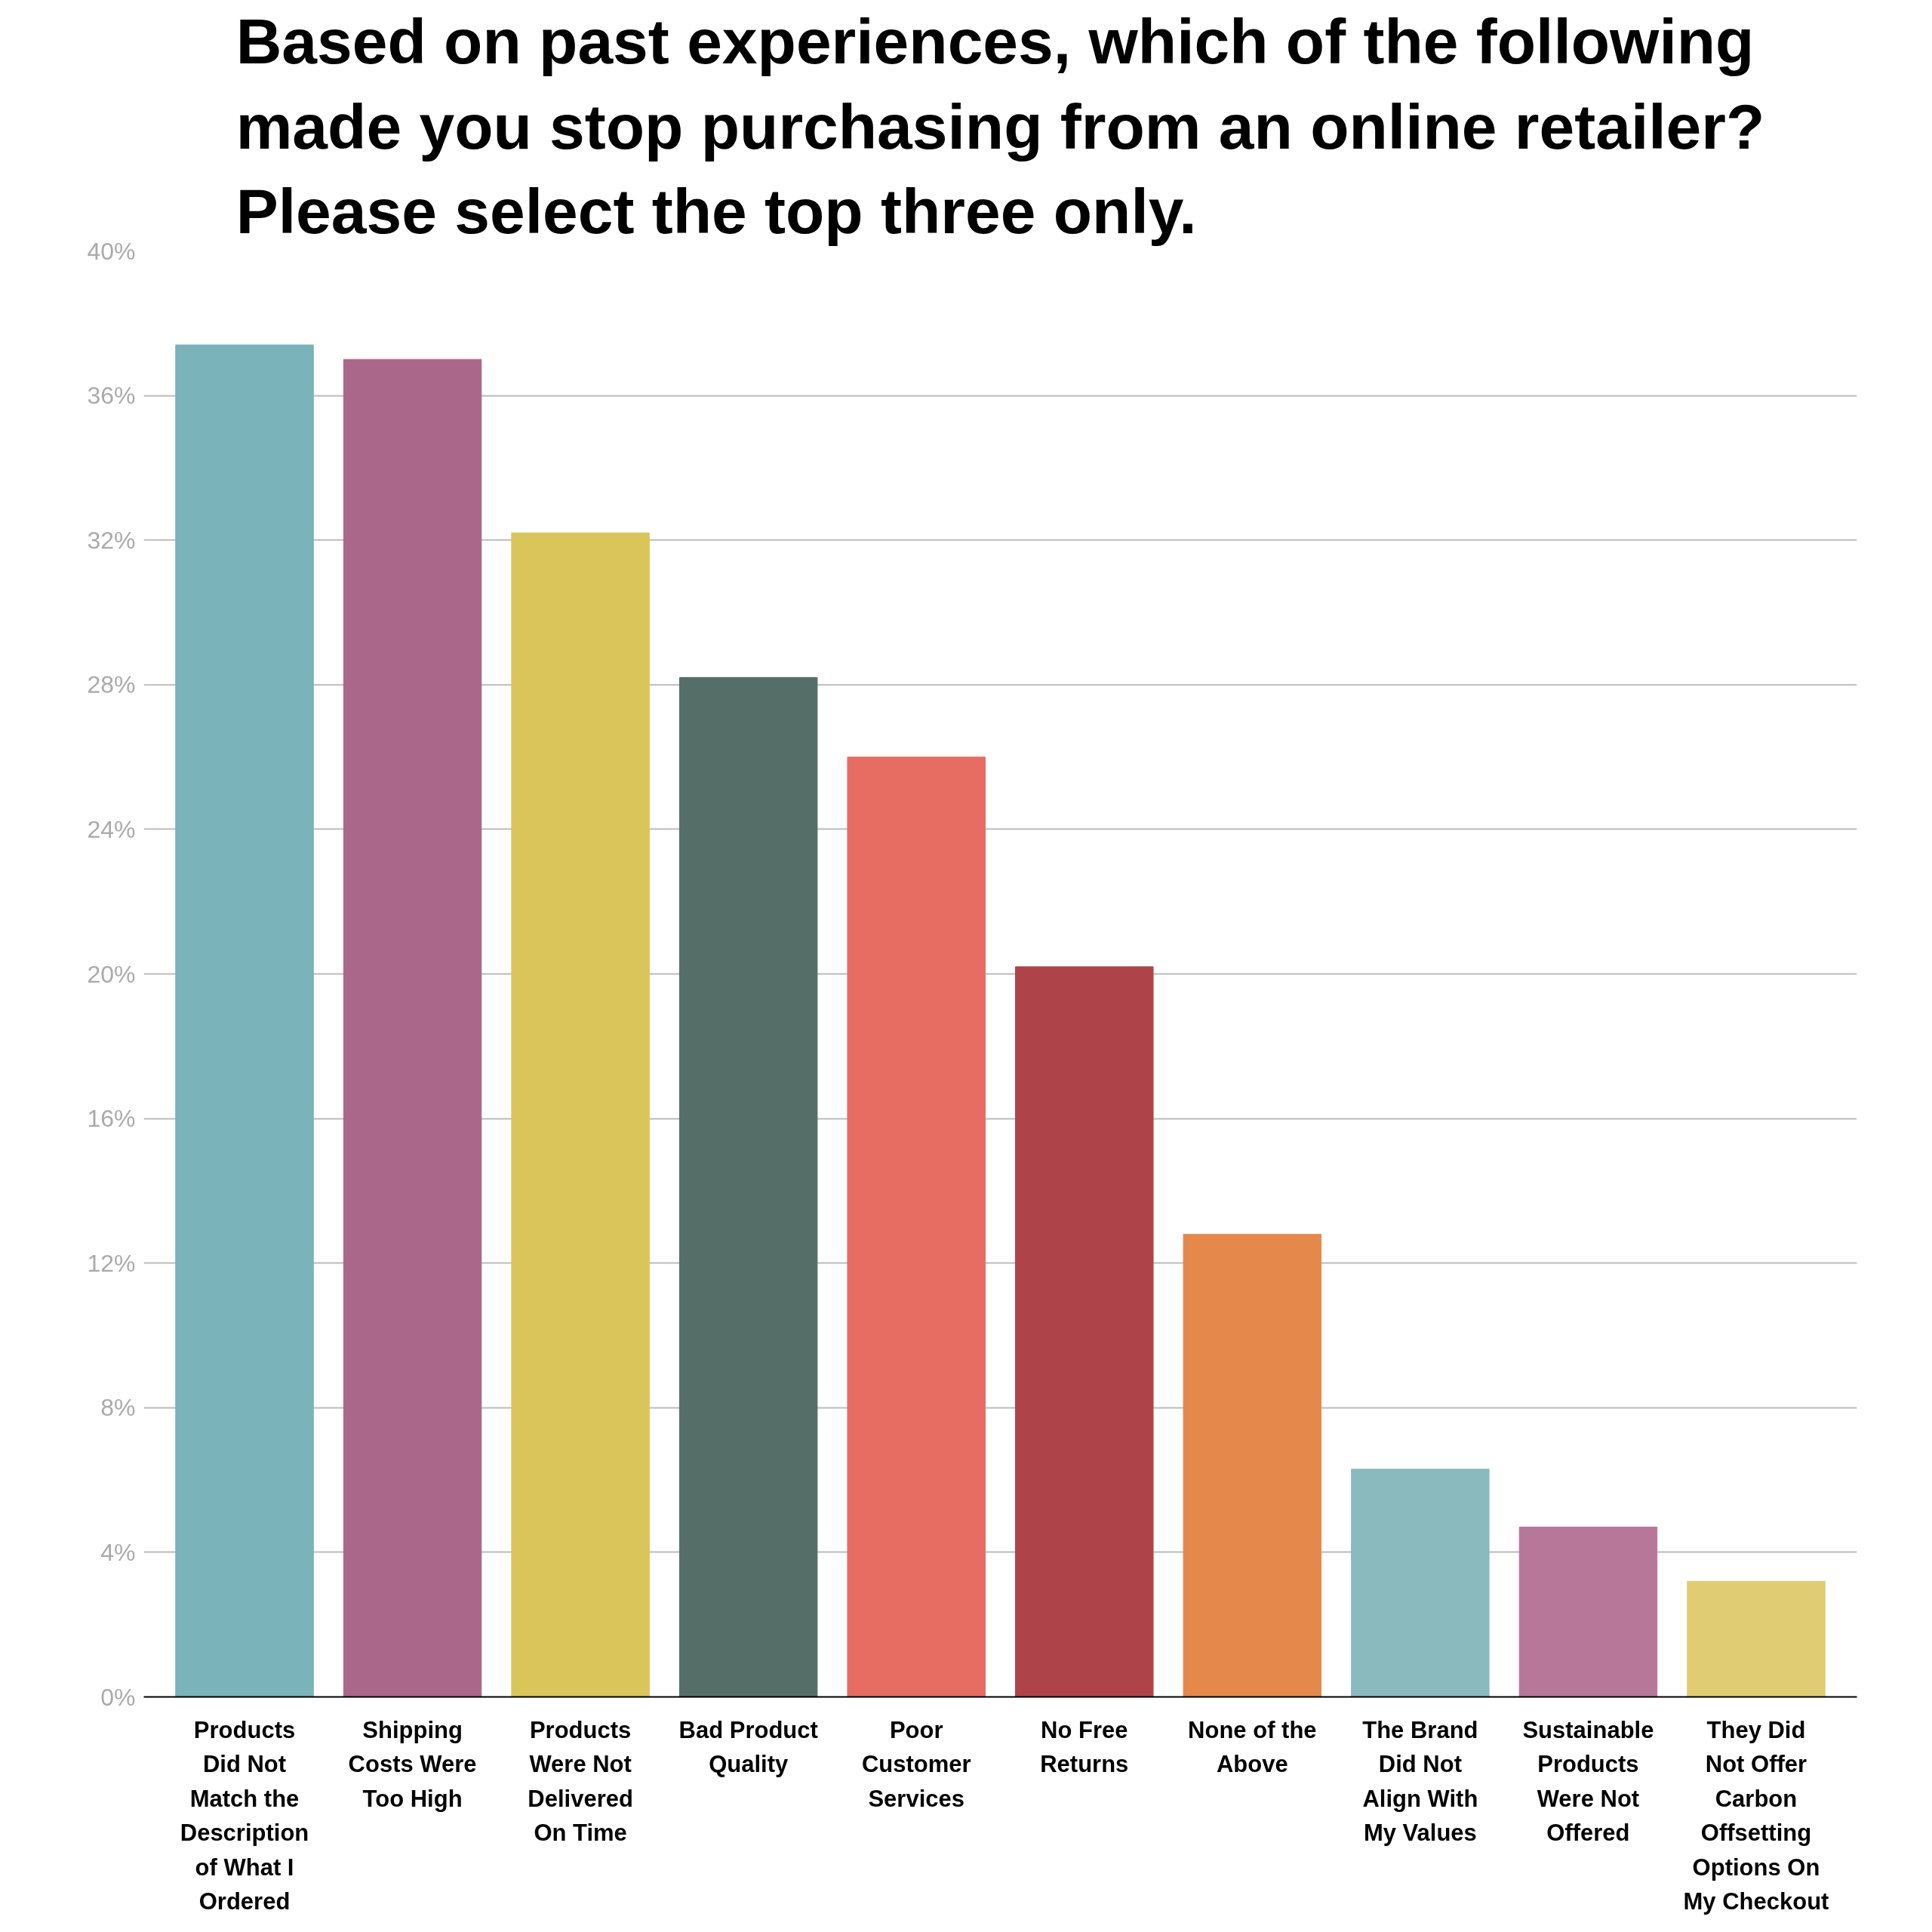 This screenshot has width=1932, height=1932. What do you see at coordinates (1588, 1781) in the screenshot?
I see `x-tick-label: Sustainable Products Were Not Offered` at bounding box center [1588, 1781].